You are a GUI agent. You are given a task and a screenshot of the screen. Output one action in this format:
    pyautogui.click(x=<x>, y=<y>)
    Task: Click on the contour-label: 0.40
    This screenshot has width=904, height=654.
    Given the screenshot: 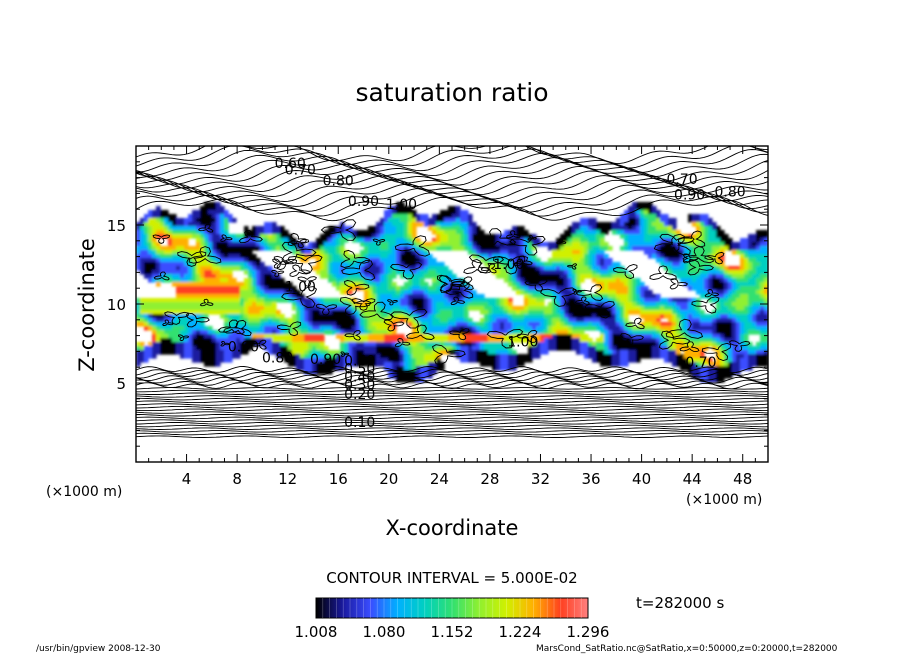 What is the action you would take?
    pyautogui.click(x=359, y=377)
    